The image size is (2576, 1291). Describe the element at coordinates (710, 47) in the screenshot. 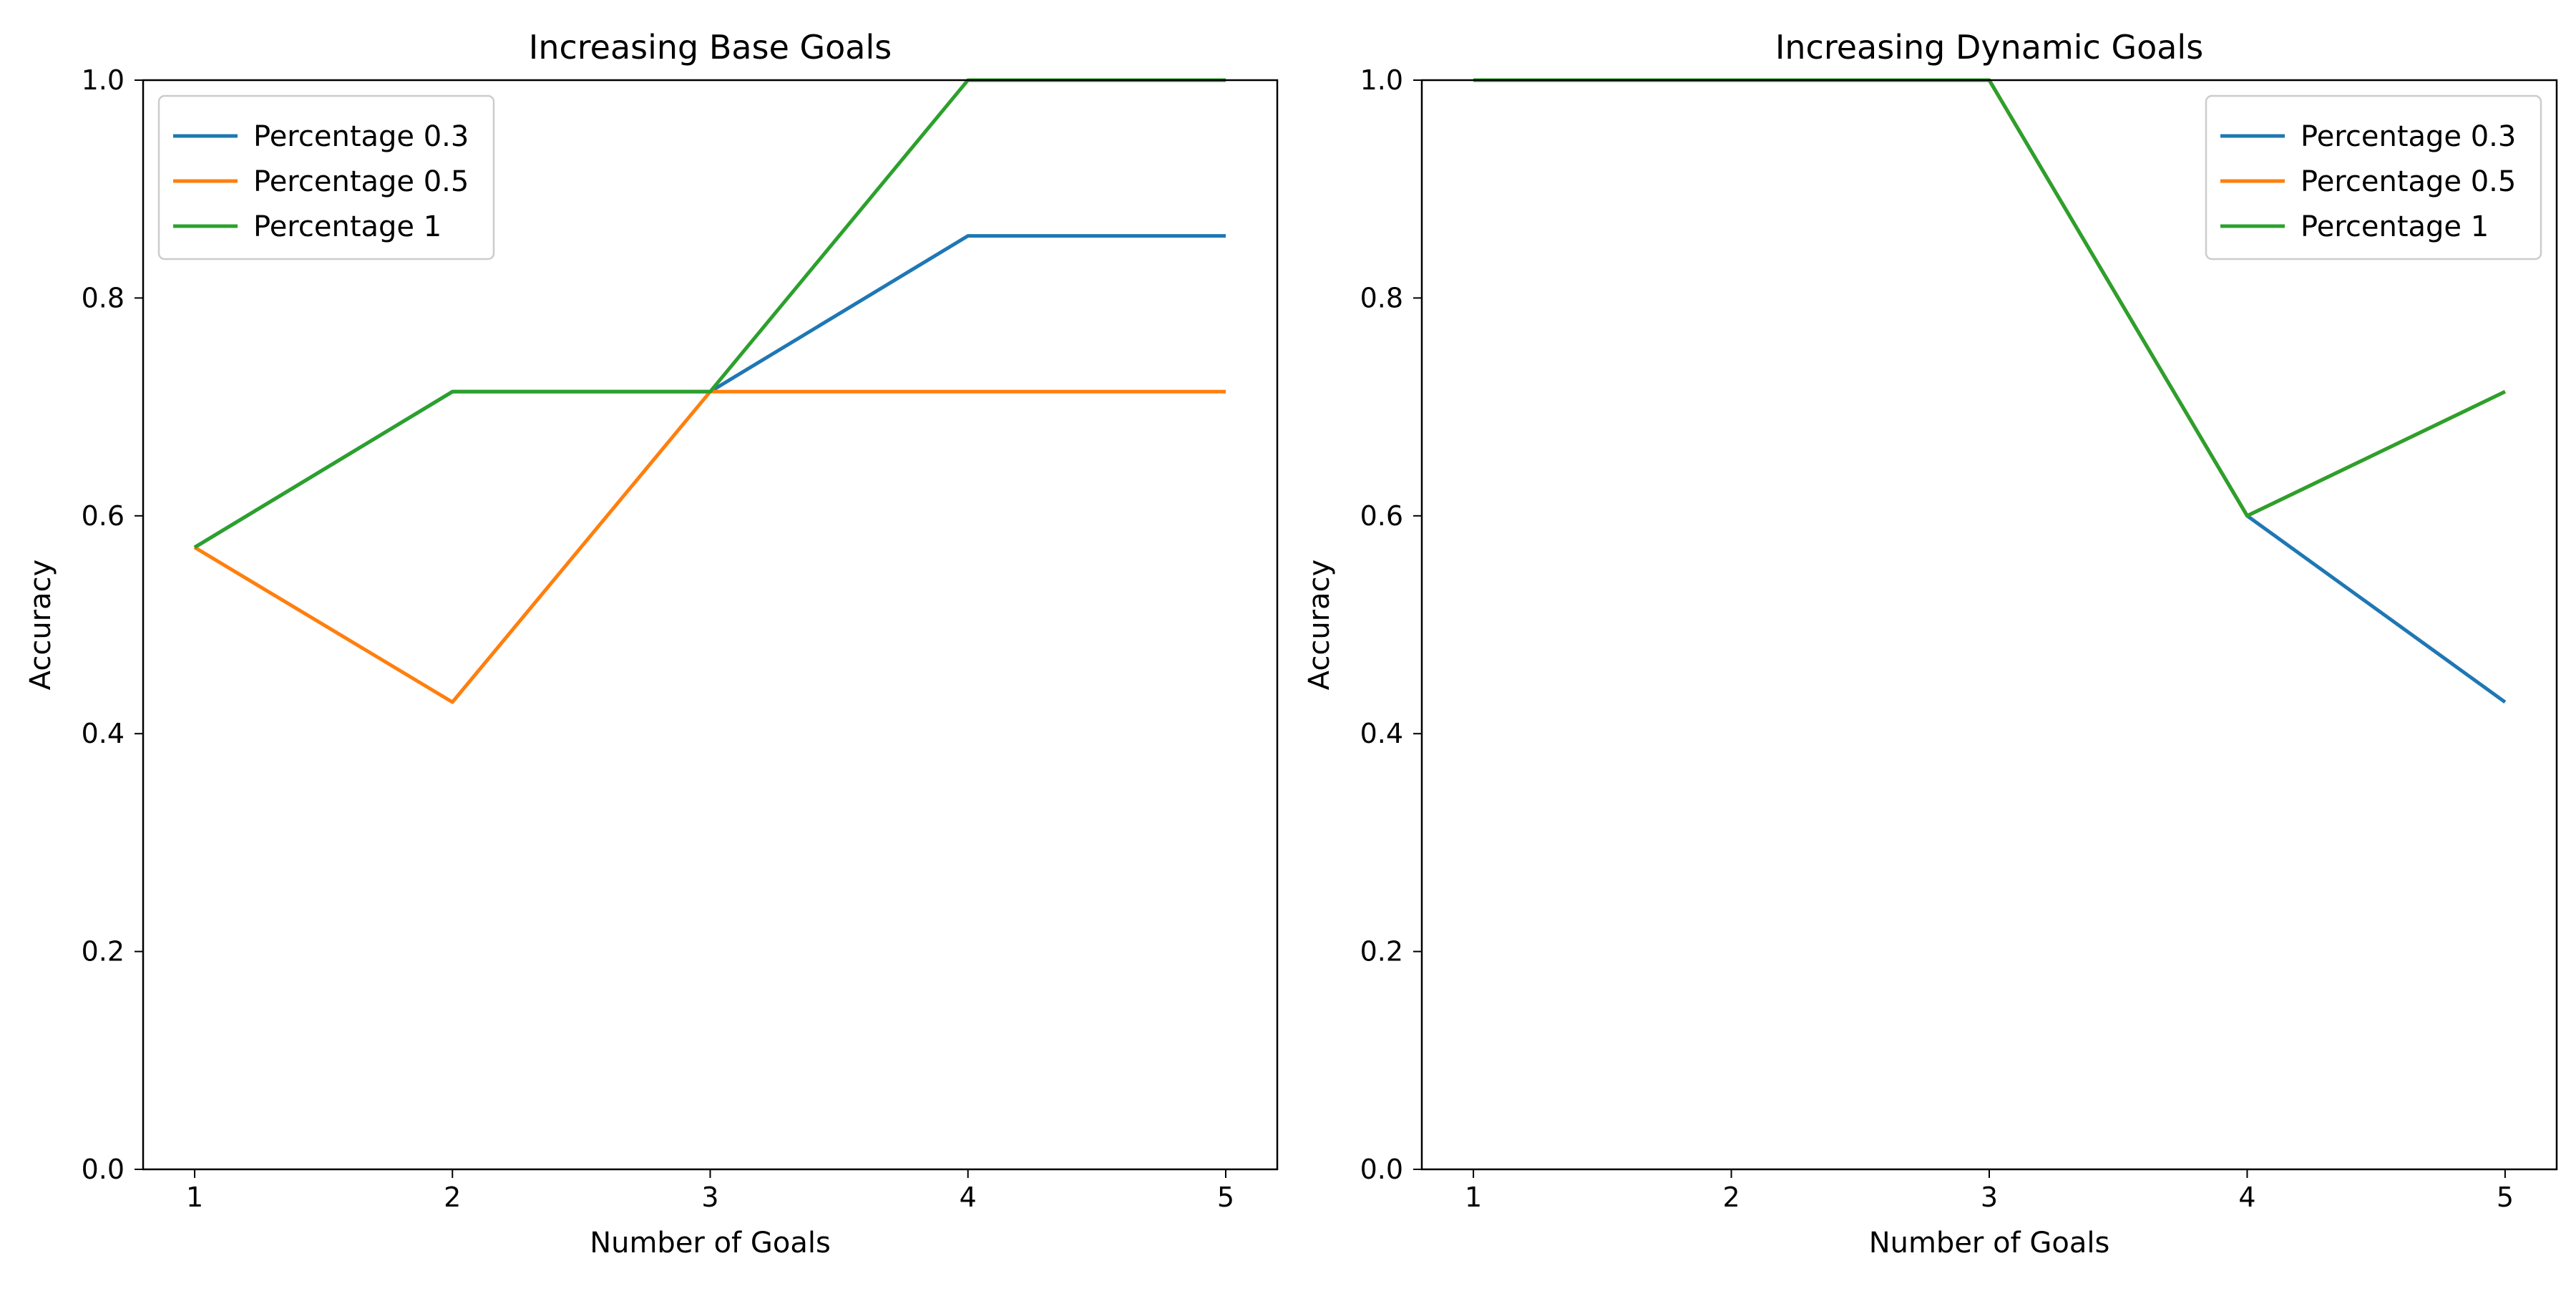

I see `chart-title: Increasing Base Goals` at that location.